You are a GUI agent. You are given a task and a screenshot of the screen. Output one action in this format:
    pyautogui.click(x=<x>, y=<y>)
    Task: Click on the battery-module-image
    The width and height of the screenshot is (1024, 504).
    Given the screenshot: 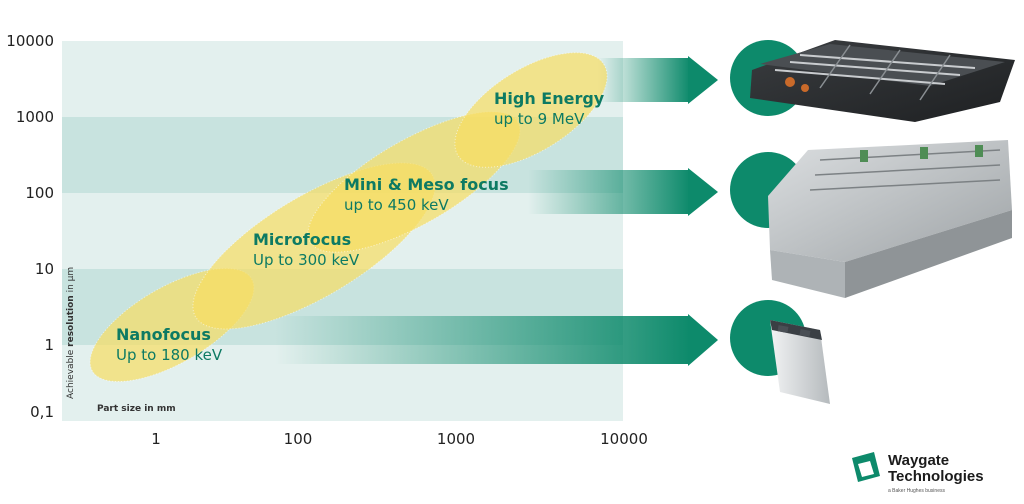 What is the action you would take?
    pyautogui.click(x=871, y=219)
    